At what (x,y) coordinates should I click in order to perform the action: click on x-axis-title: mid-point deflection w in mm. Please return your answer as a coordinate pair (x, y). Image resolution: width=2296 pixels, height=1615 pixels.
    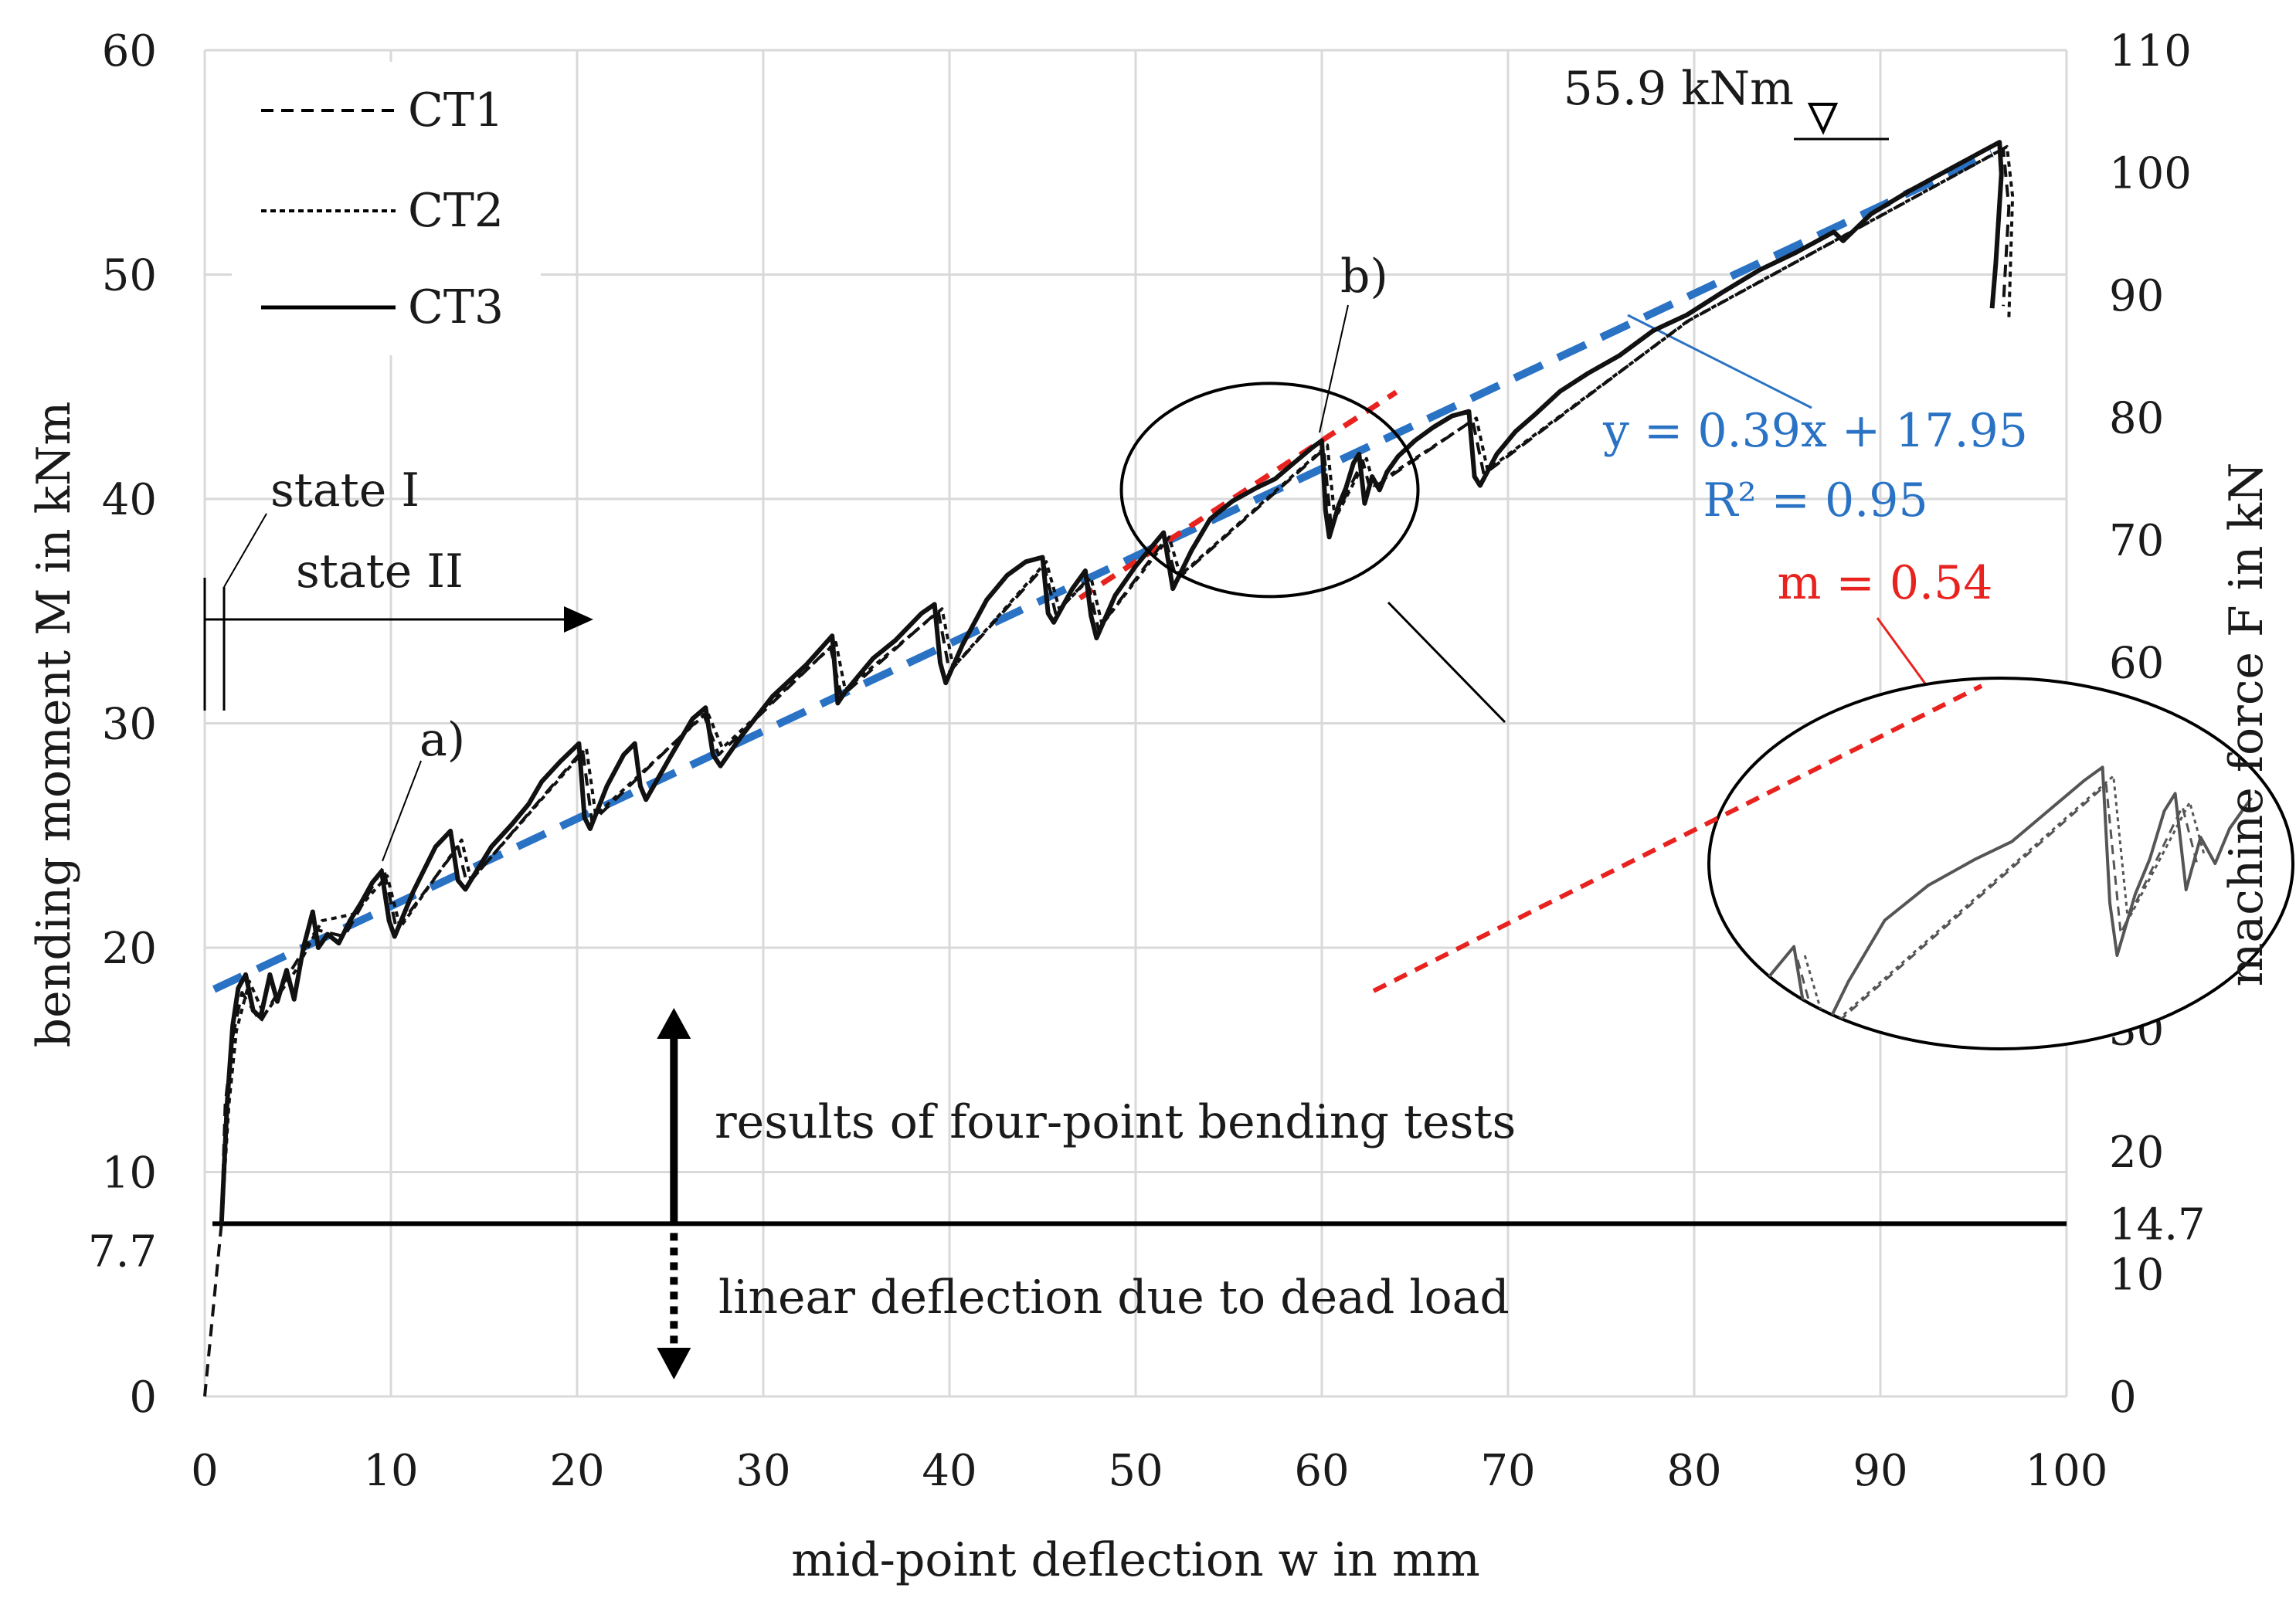
    Looking at the image, I should click on (1135, 1560).